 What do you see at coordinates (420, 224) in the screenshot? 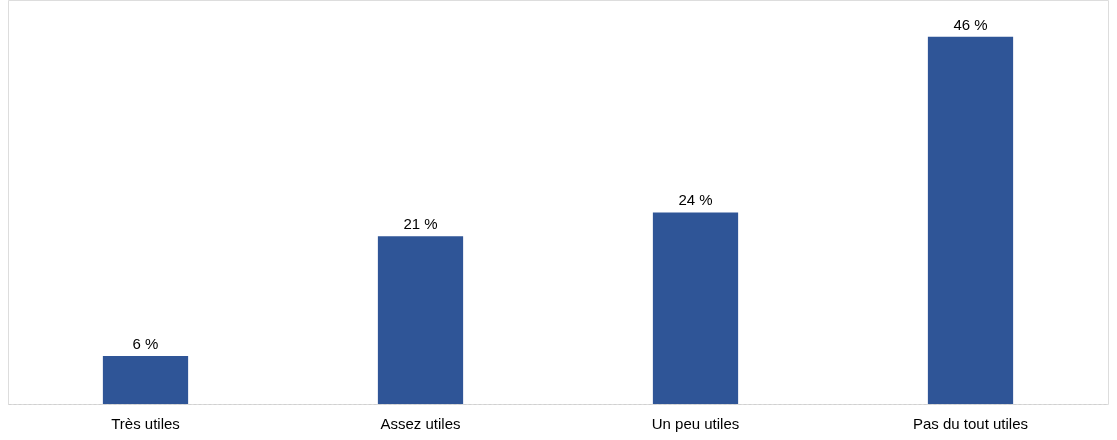
I see `data-label: 21 %` at bounding box center [420, 224].